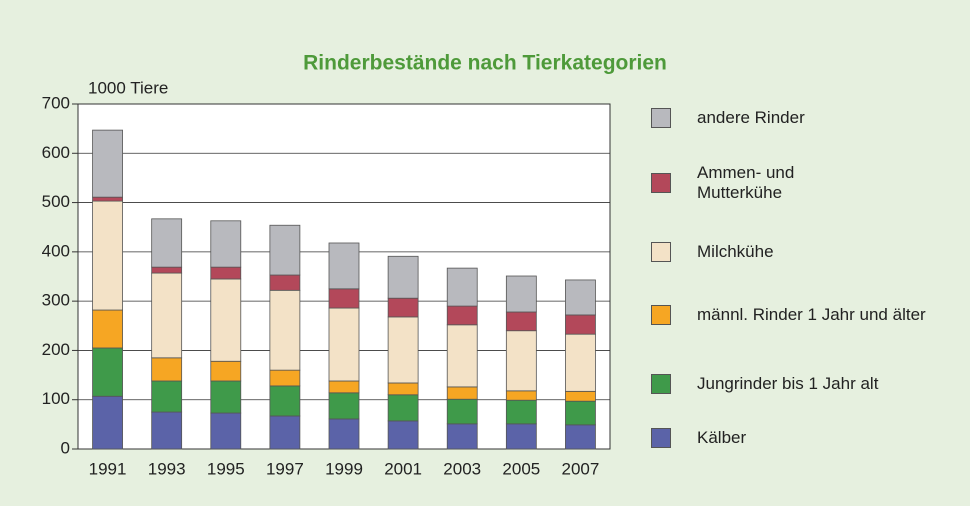 The width and height of the screenshot is (970, 506). I want to click on y-tick-label: 400, so click(56, 250).